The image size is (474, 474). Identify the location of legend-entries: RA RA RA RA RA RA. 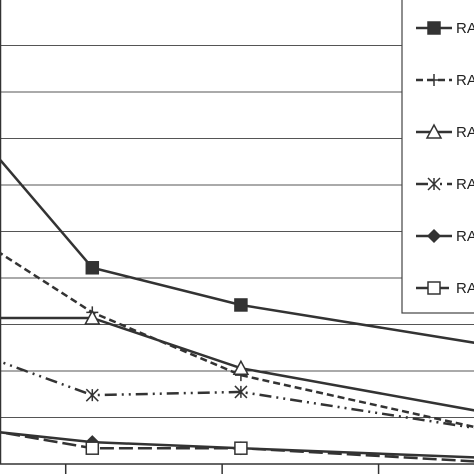
(445, 158).